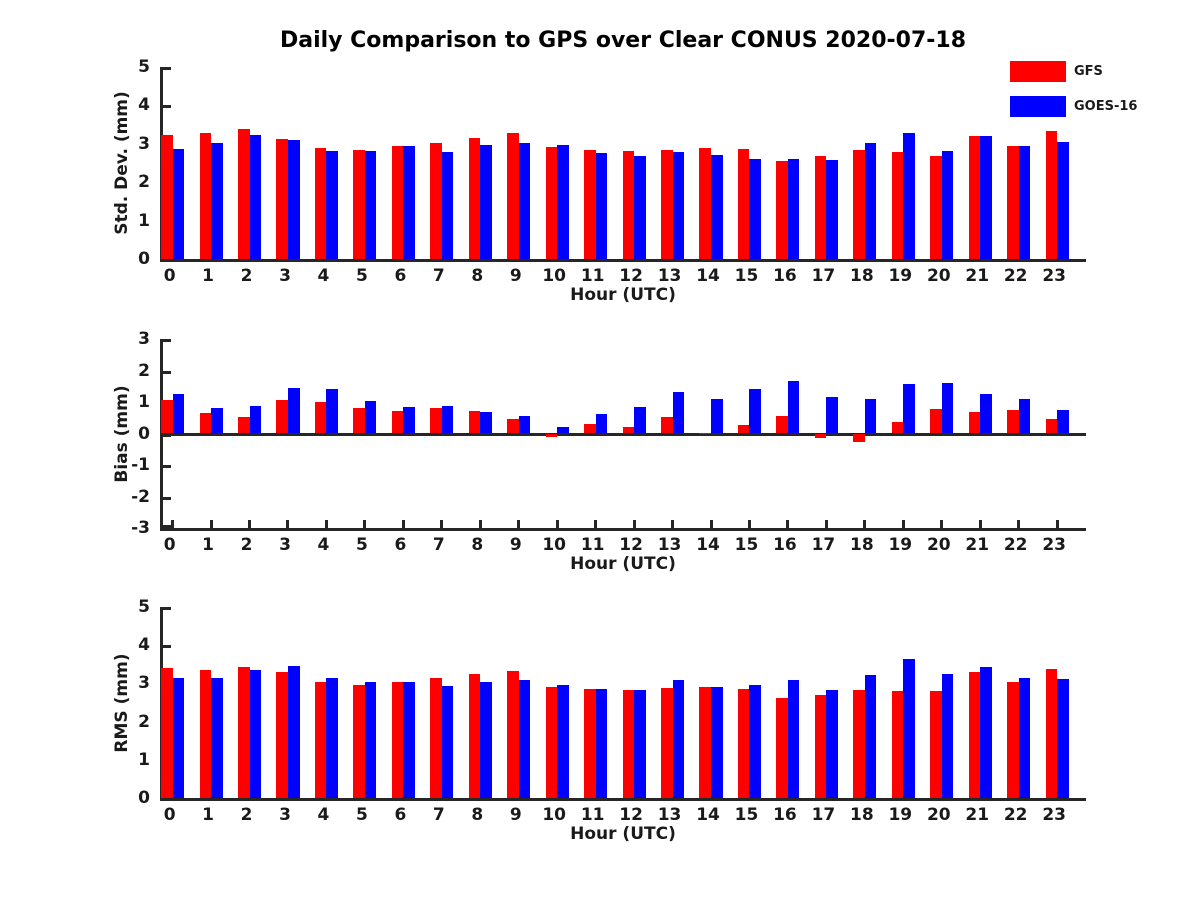 The height and width of the screenshot is (900, 1200). I want to click on gfs-bar-h9, so click(513, 196).